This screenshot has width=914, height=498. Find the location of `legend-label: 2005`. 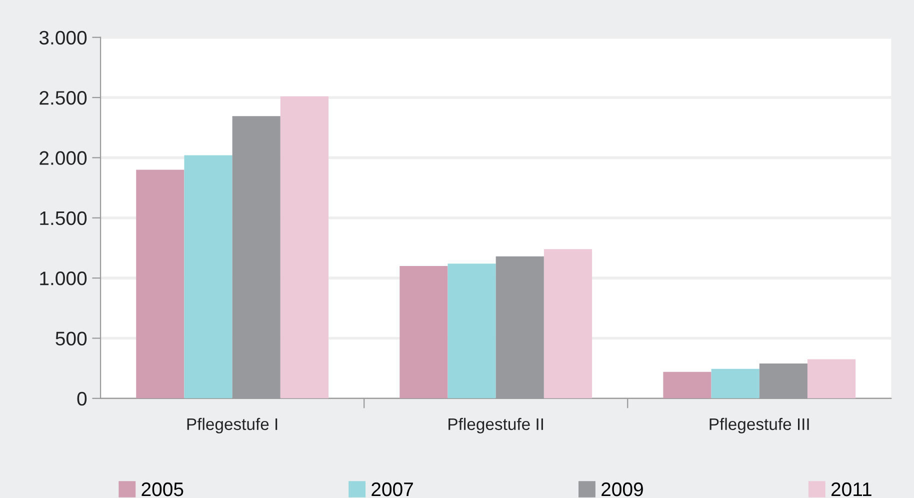

legend-label: 2005 is located at coordinates (163, 489).